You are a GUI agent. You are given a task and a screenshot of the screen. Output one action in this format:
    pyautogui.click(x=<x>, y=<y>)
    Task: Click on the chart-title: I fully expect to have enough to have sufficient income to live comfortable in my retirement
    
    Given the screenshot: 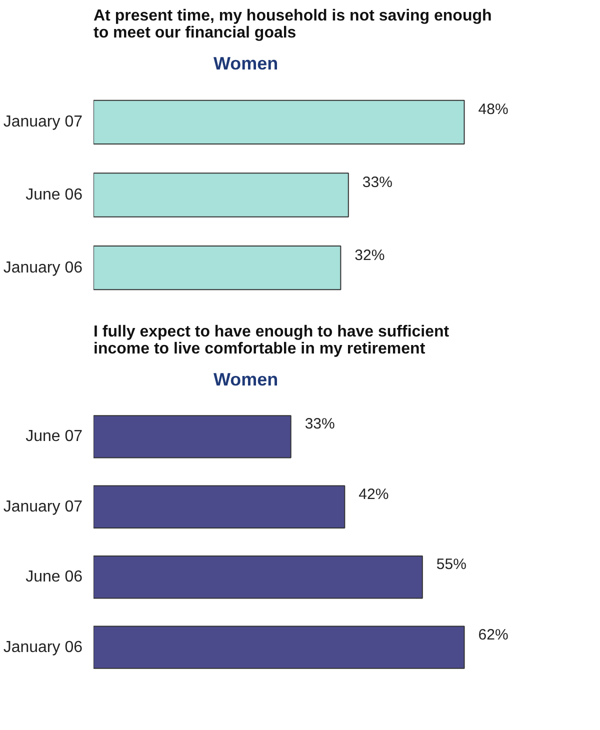 What is the action you would take?
    pyautogui.click(x=272, y=341)
    